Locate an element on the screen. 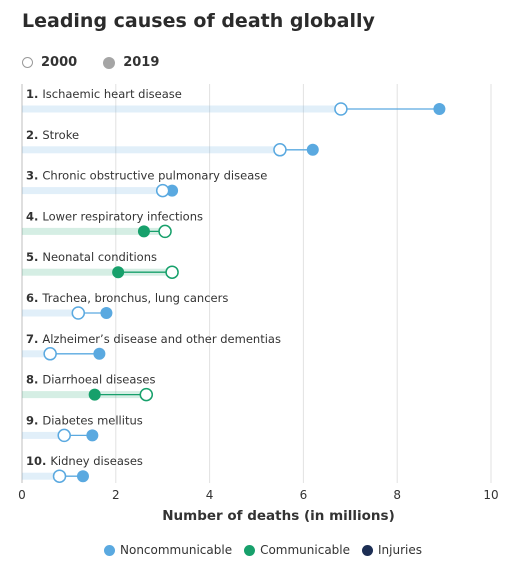 The height and width of the screenshot is (575, 507). legend-item-communicable: Communicable is located at coordinates (297, 550).